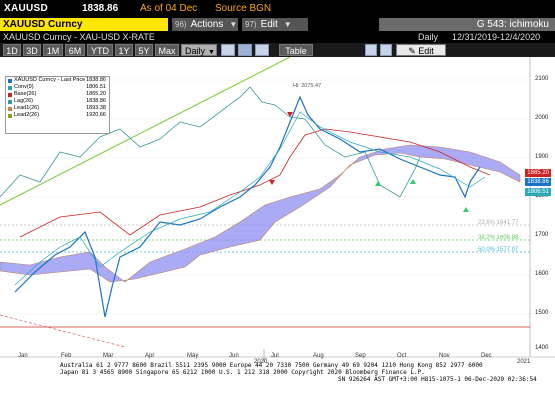 The image size is (555, 400). I want to click on security-header: XAUUSD 1838.86 As of 04 Dec Source BGN, so click(277, 9).